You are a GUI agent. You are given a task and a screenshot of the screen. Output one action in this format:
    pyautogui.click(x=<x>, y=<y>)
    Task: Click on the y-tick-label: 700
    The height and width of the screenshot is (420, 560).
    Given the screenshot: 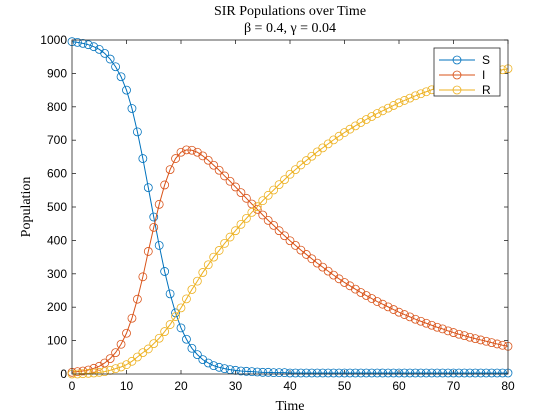 What is the action you would take?
    pyautogui.click(x=57, y=140)
    